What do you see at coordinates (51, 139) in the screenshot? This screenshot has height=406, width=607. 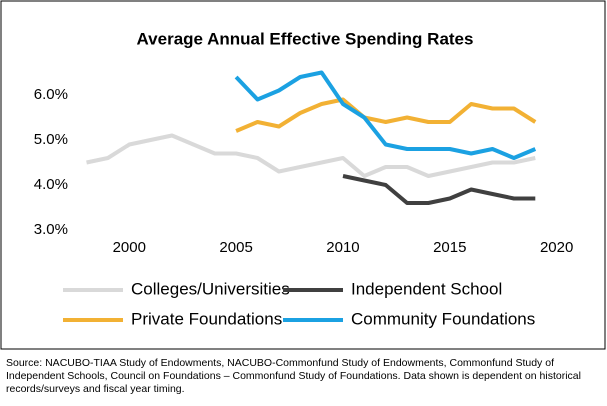 I see `y-tick-label: 5.0%` at bounding box center [51, 139].